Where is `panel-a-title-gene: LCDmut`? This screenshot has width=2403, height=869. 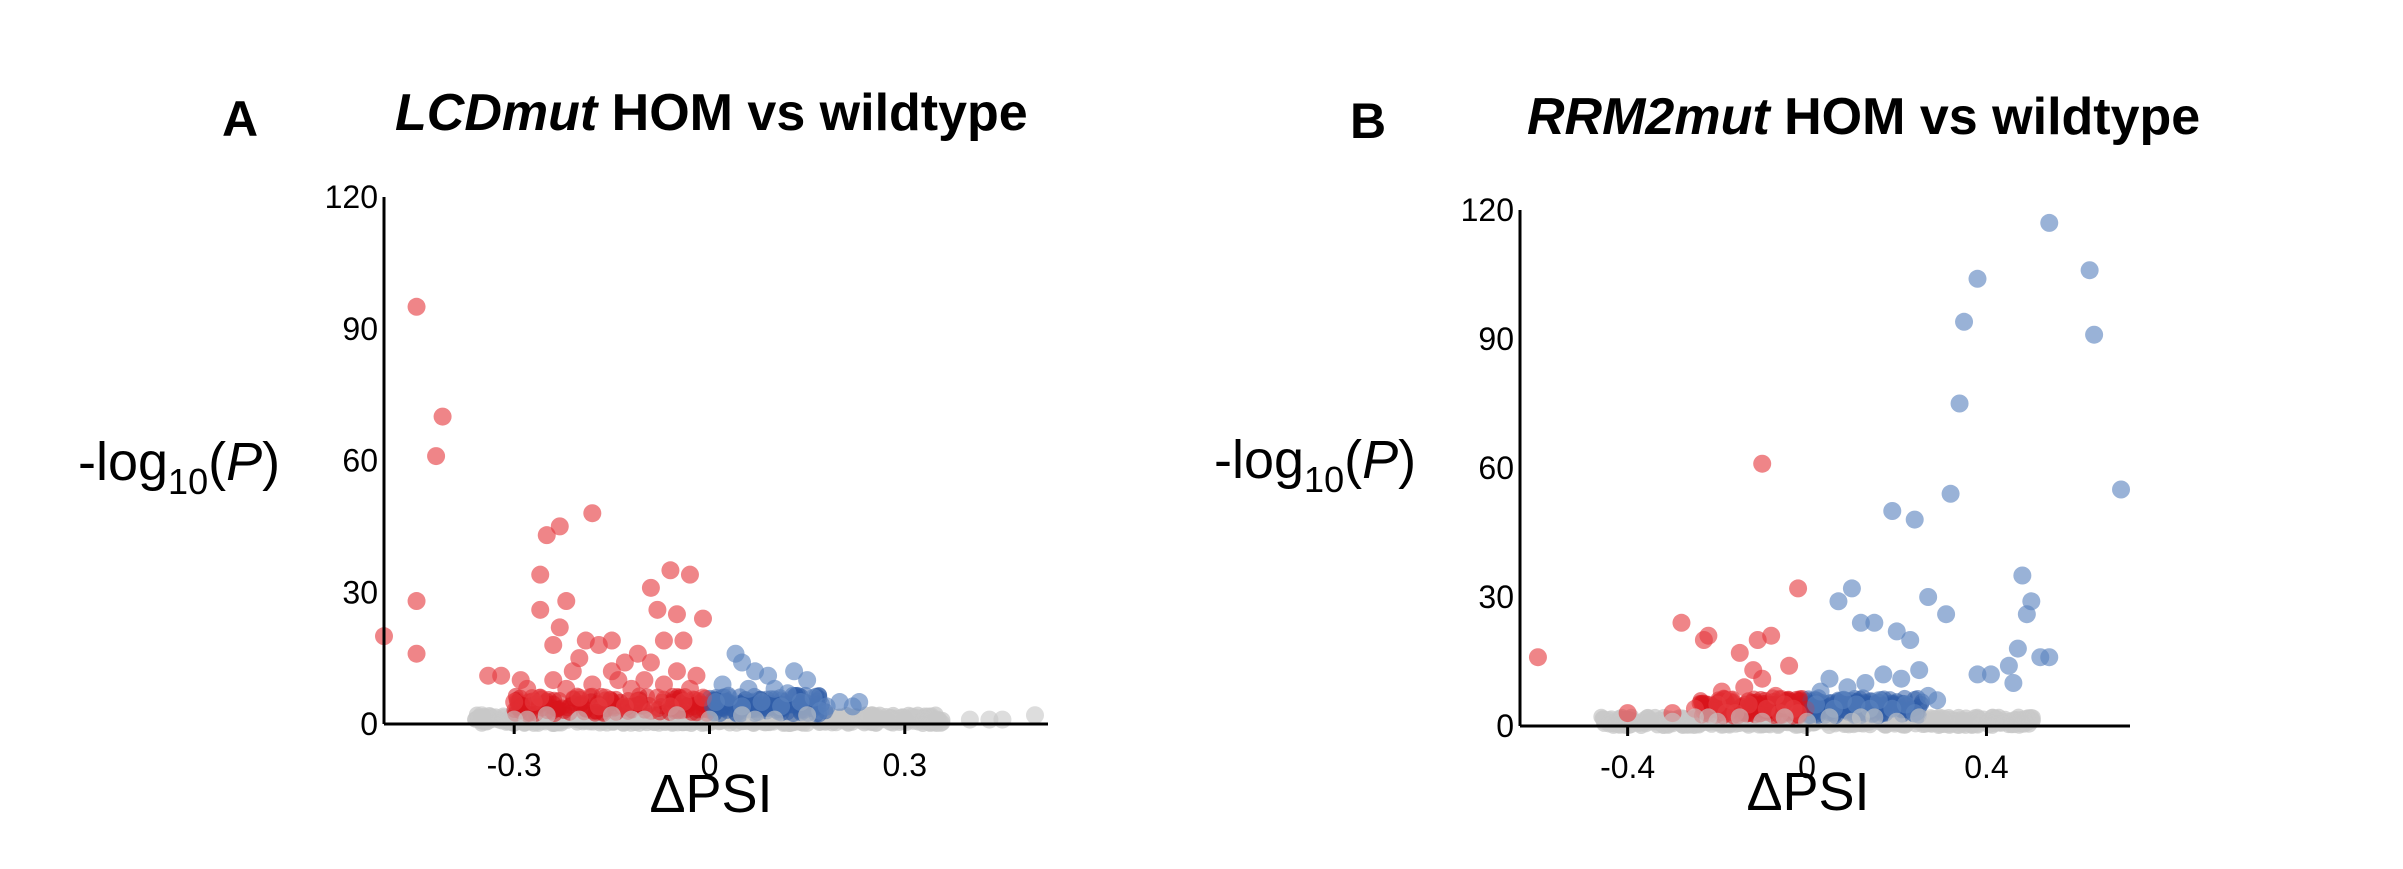
panel-a-title-gene: LCDmut is located at coordinates (497, 113).